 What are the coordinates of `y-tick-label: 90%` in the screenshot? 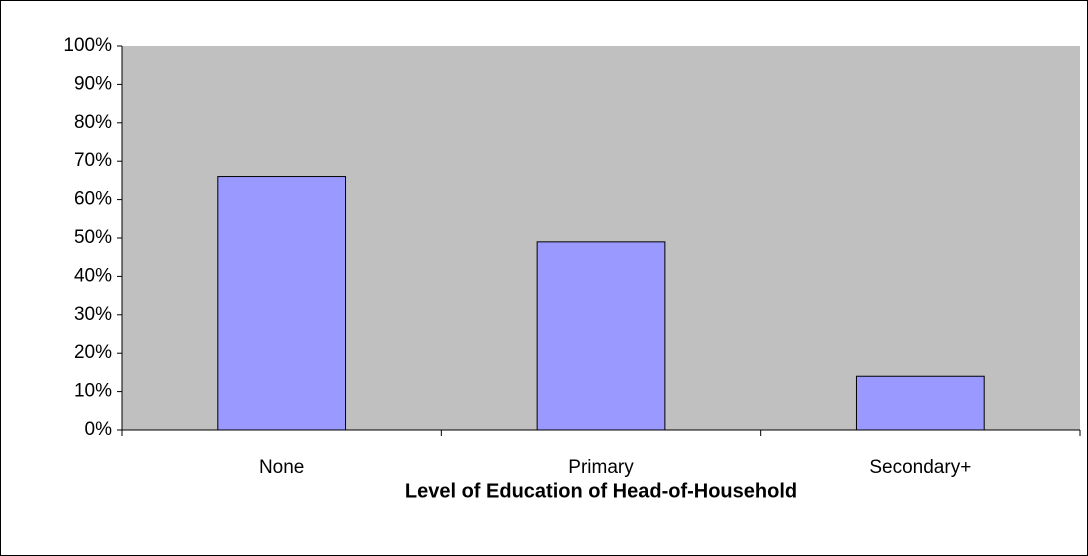 It's located at (93, 83).